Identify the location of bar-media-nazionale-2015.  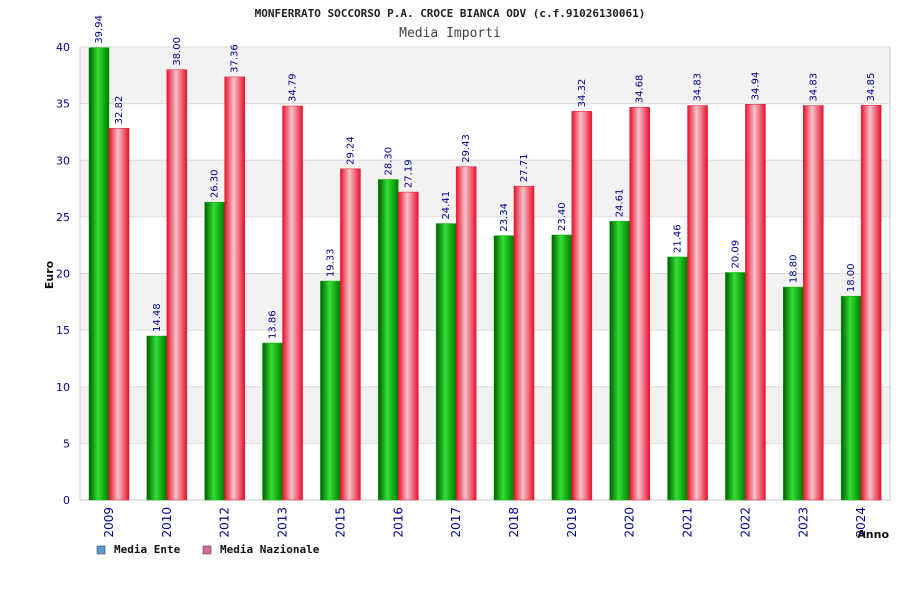
(350, 334).